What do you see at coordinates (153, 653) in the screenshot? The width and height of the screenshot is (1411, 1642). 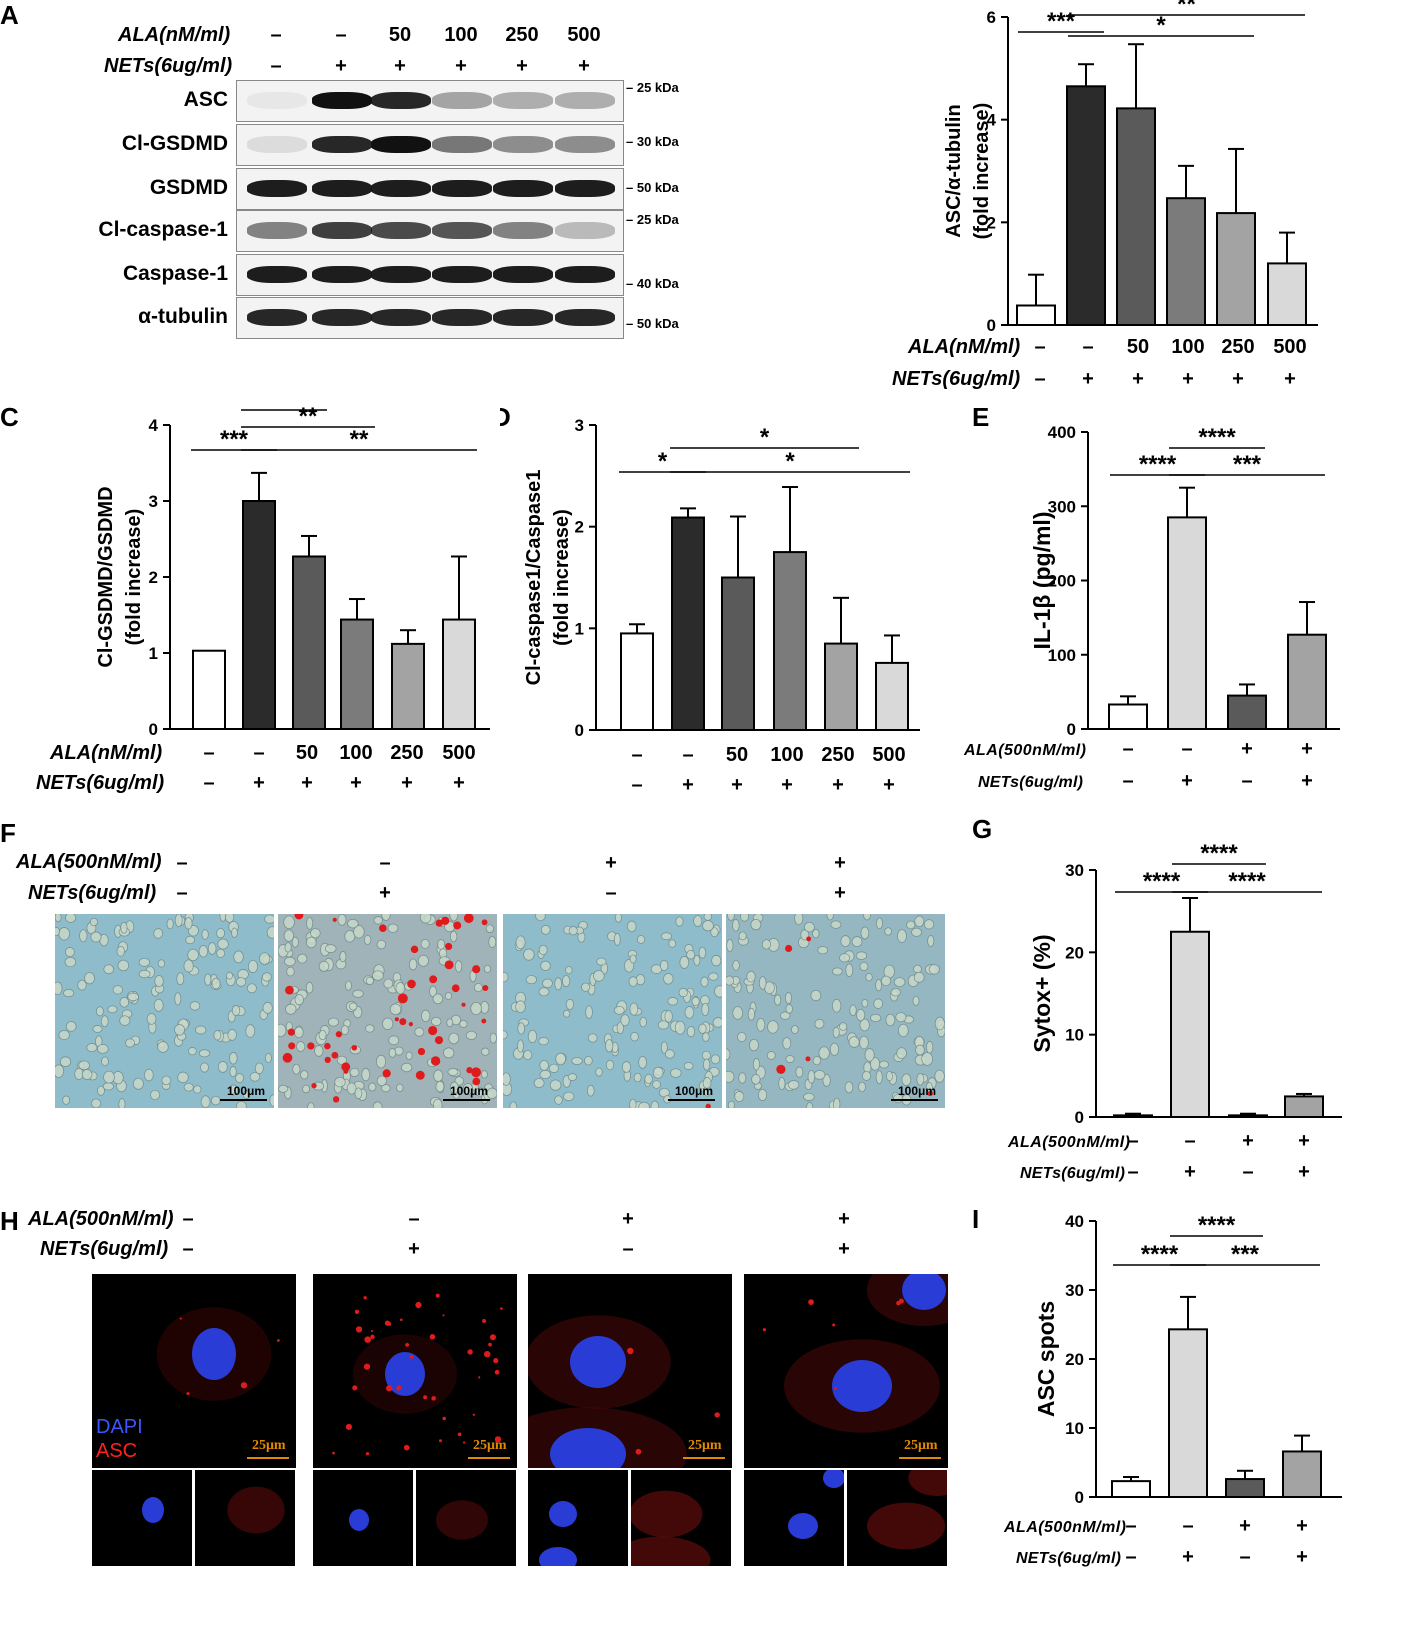 I see `y-tick-label: 1` at bounding box center [153, 653].